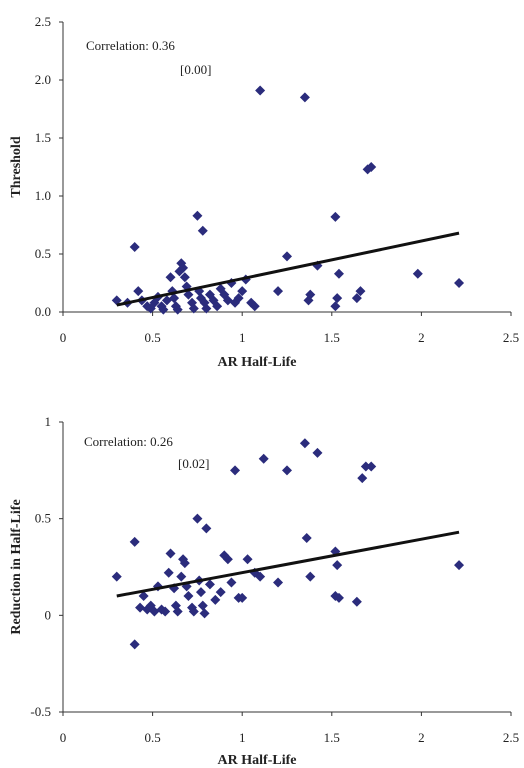 This screenshot has height=768, width=524. Describe the element at coordinates (257, 362) in the screenshot. I see `chart1-x-axis-label: AR Half-Life` at that location.